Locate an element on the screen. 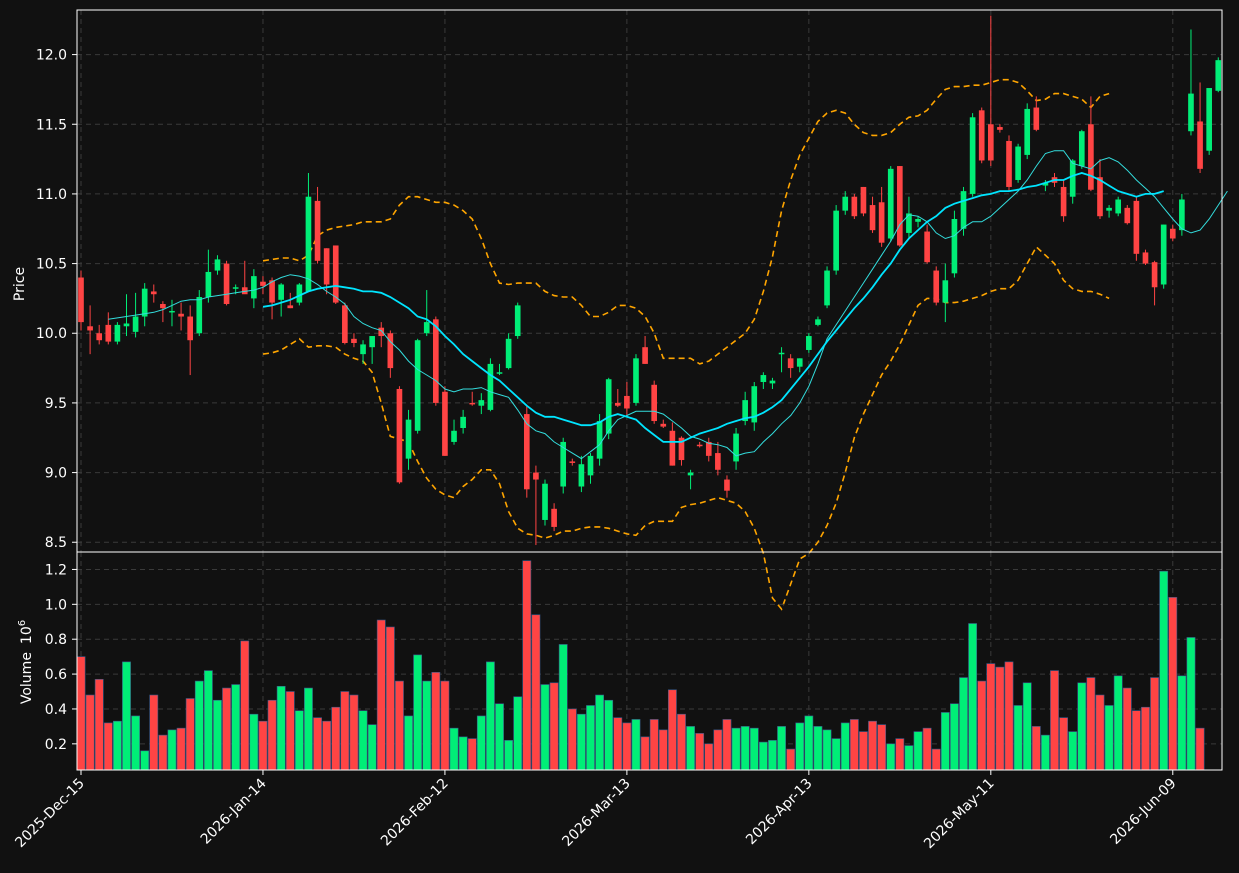 The width and height of the screenshot is (1239, 873). volume-axis-label: Volume 106 is located at coordinates (26, 662).